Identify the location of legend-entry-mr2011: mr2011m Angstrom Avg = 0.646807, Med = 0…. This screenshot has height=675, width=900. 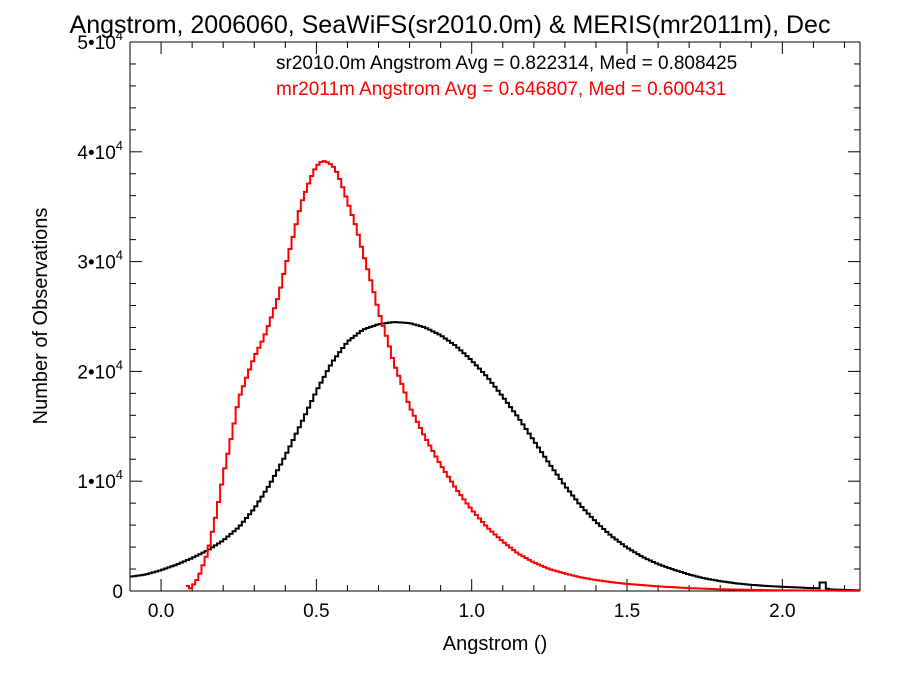
(501, 89).